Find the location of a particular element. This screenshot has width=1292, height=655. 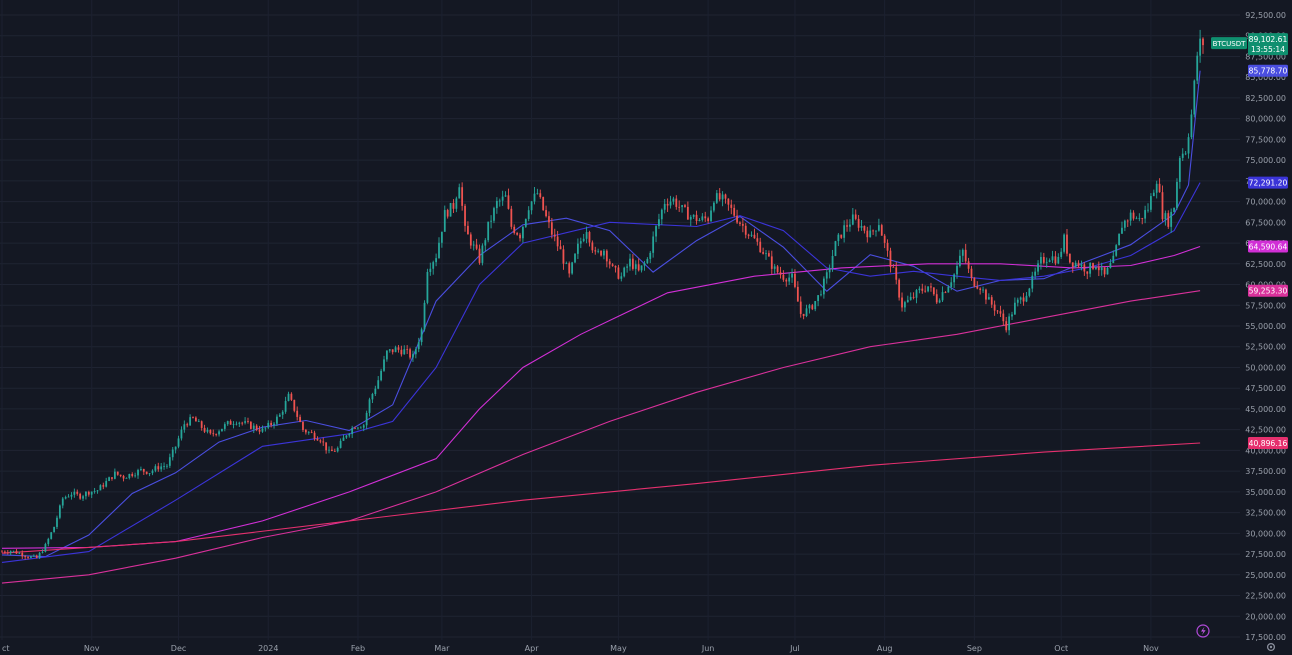

symbol-tag-label: BTCUSDT is located at coordinates (1230, 44).